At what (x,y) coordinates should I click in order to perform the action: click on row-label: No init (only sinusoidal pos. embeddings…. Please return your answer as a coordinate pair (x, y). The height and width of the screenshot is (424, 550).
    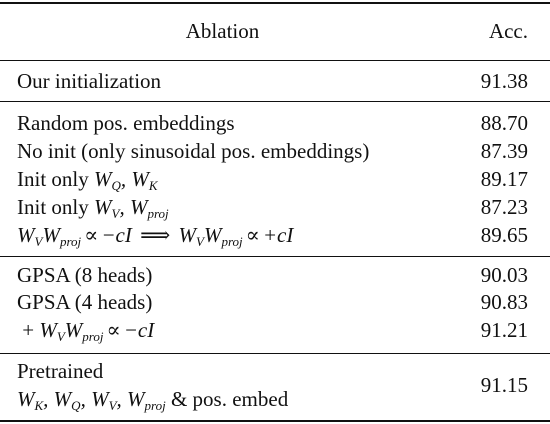
    Looking at the image, I should click on (193, 151).